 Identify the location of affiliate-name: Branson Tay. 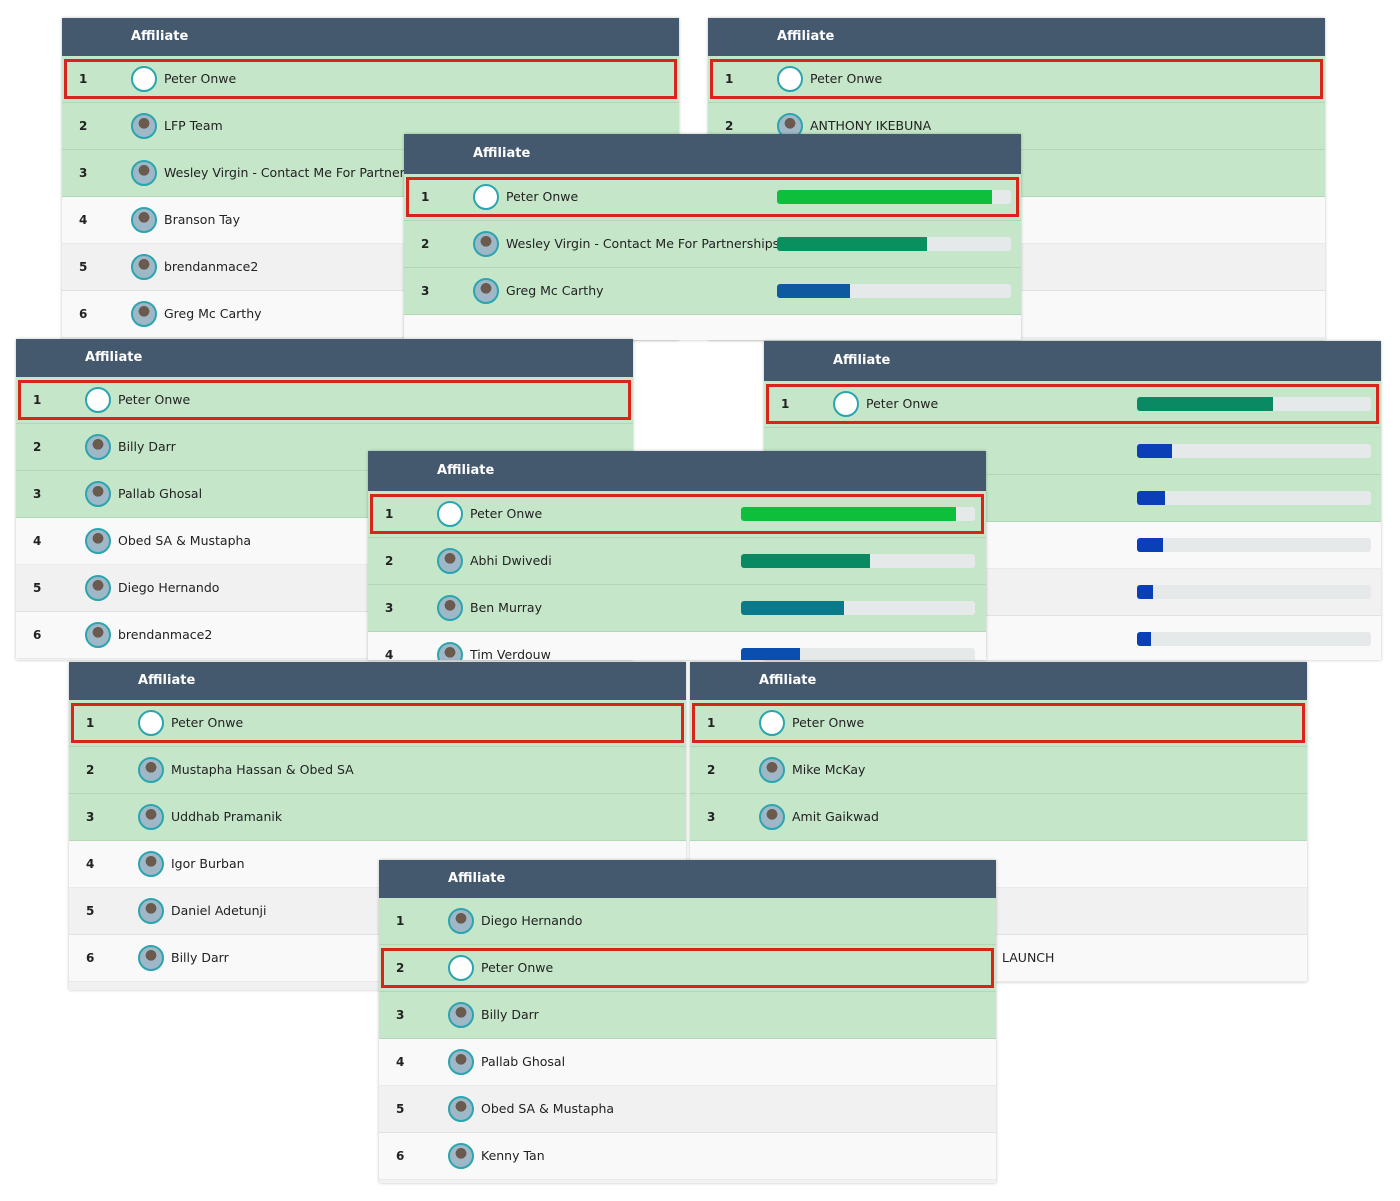
(202, 219).